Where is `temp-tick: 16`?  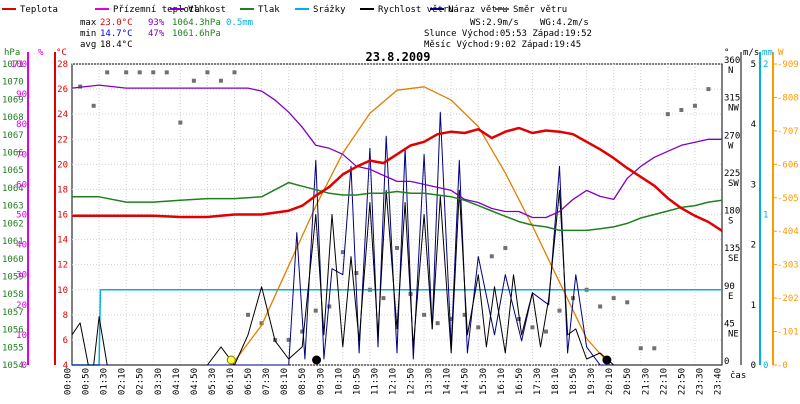
temp-tick: 16 is located at coordinates (62, 216).